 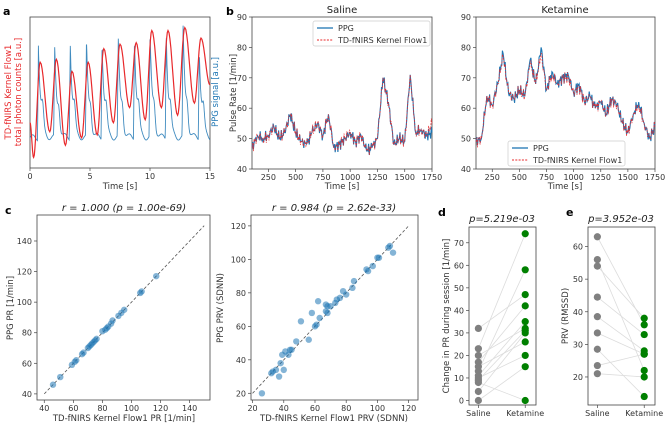 What do you see at coordinates (8, 210) in the screenshot?
I see `panel-label-c: c` at bounding box center [8, 210].